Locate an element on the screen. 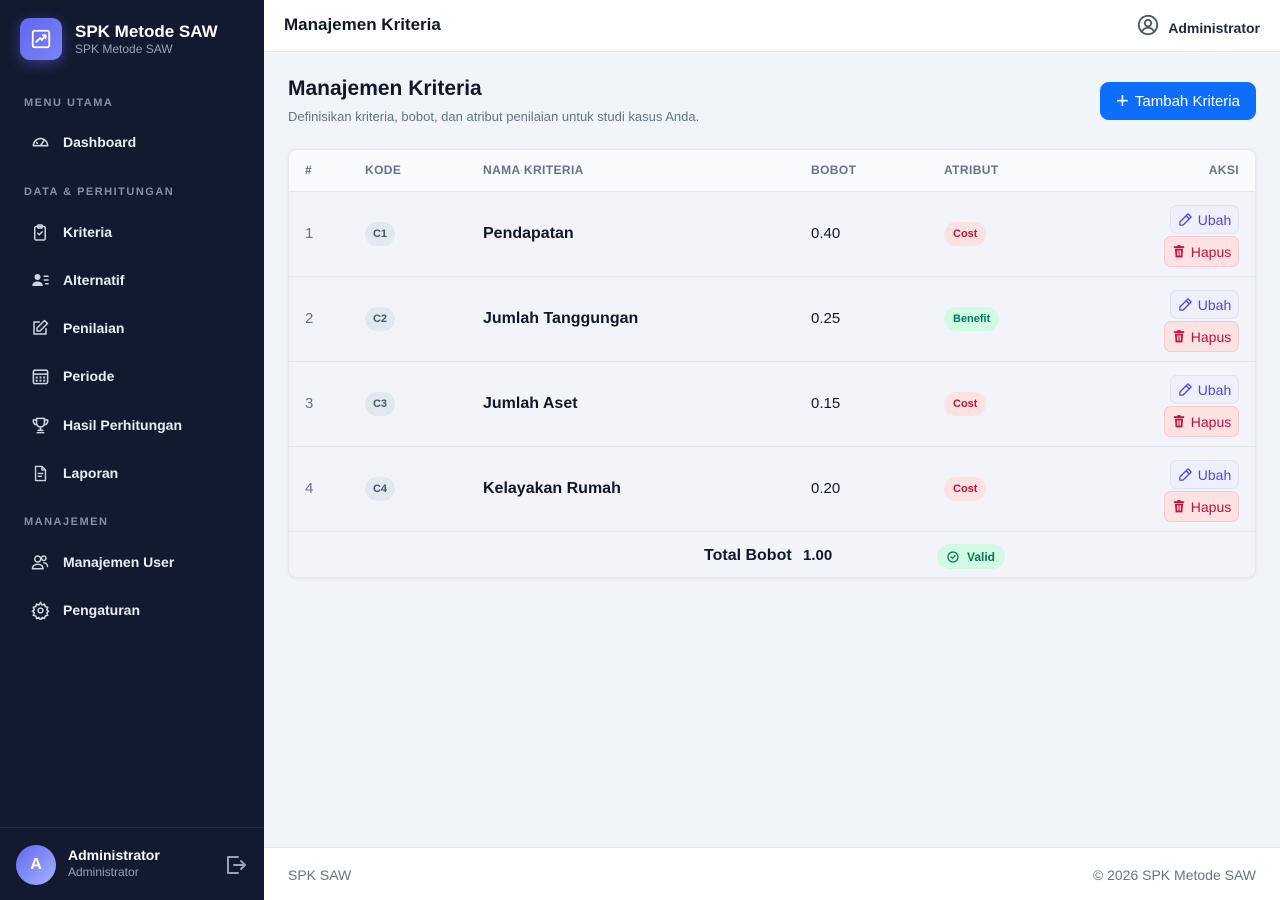 The height and width of the screenshot is (900, 1280). sidebar-item-penilaian: Penilaian is located at coordinates (132, 328).